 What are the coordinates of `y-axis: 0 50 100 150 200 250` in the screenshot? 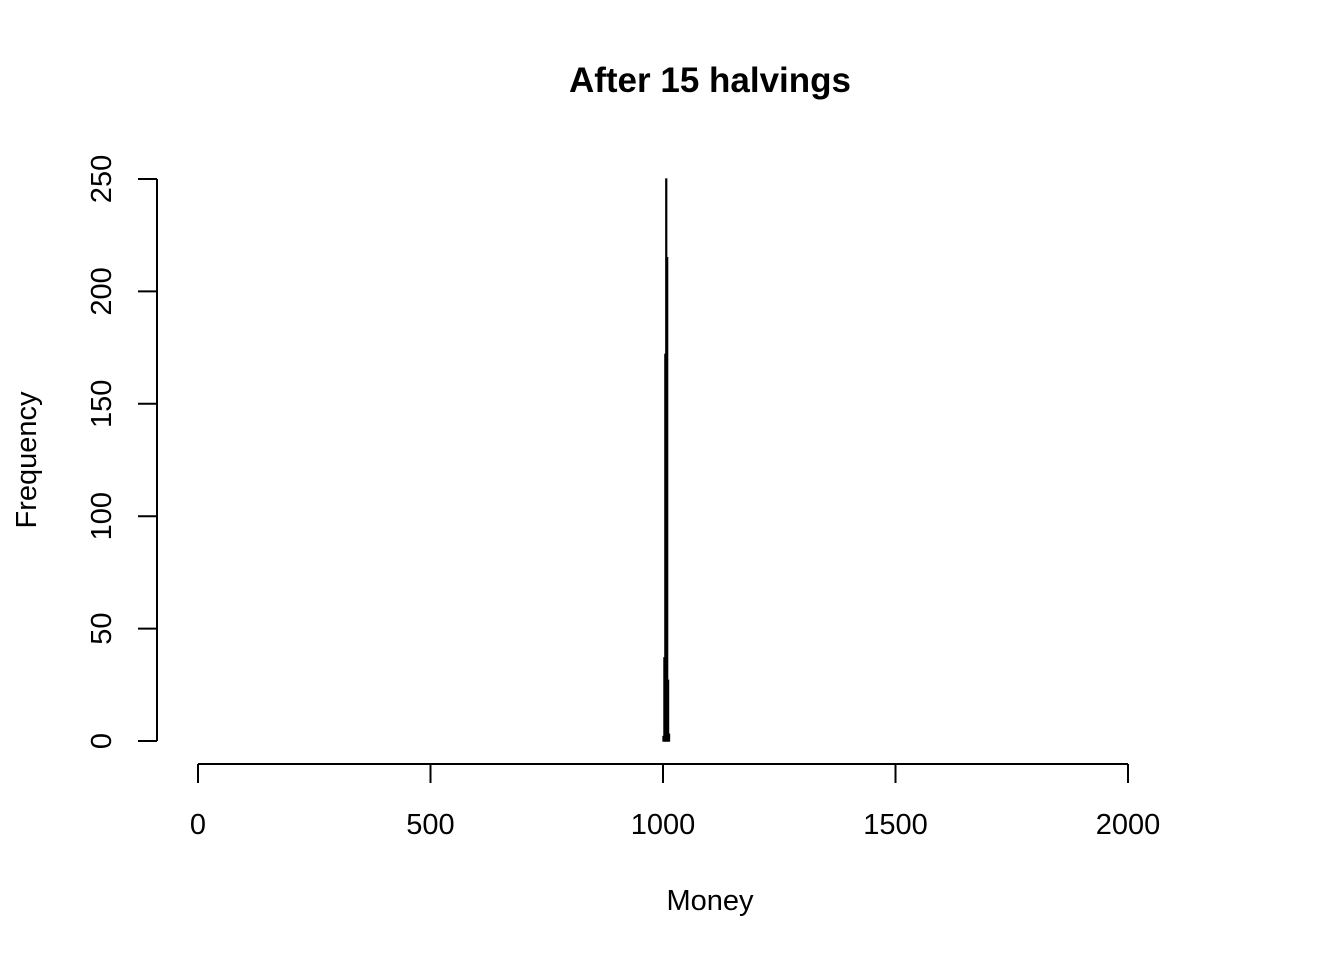 It's located at (122, 452).